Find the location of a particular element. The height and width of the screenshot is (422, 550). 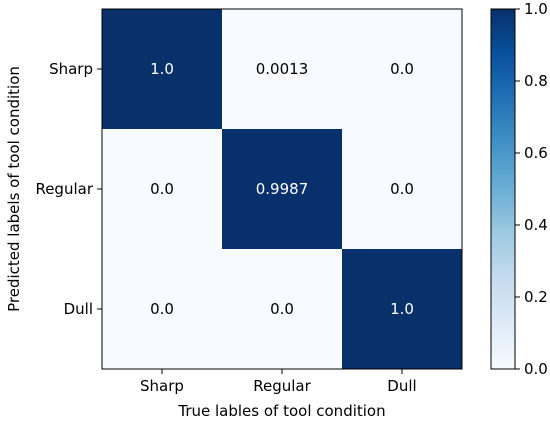

x-axis-label: True lables of tool condition is located at coordinates (281, 411).